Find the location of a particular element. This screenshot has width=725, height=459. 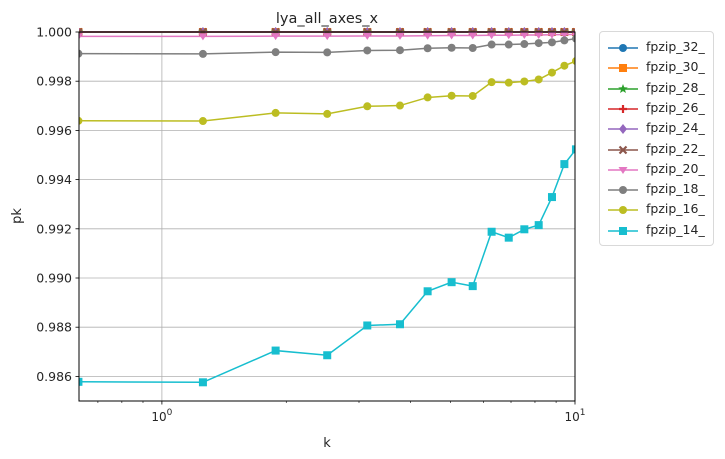

legend-item: fpzip_20_ is located at coordinates (656, 170).